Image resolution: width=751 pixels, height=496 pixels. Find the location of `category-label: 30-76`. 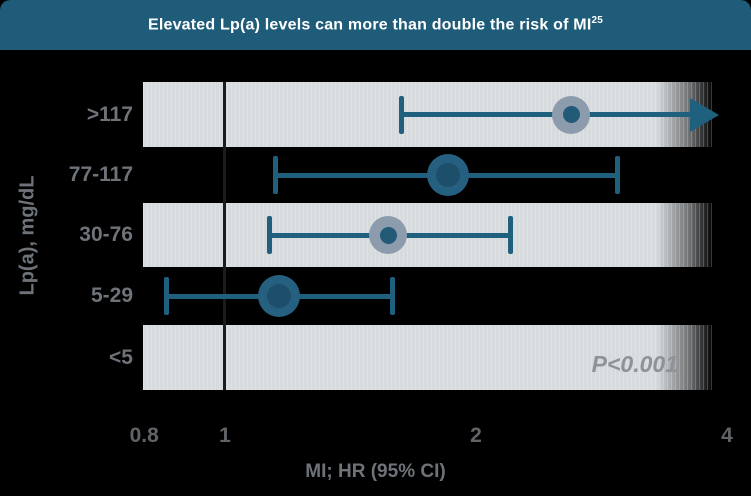

category-label: 30-76 is located at coordinates (106, 234).